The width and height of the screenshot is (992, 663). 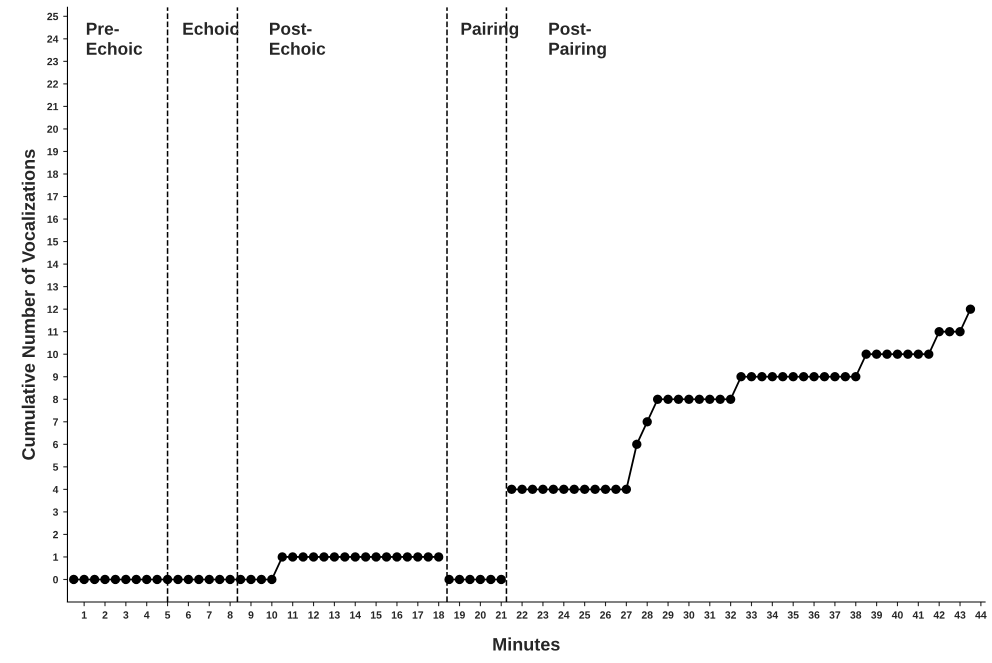 I want to click on y-tick-label: 11, so click(x=53, y=332).